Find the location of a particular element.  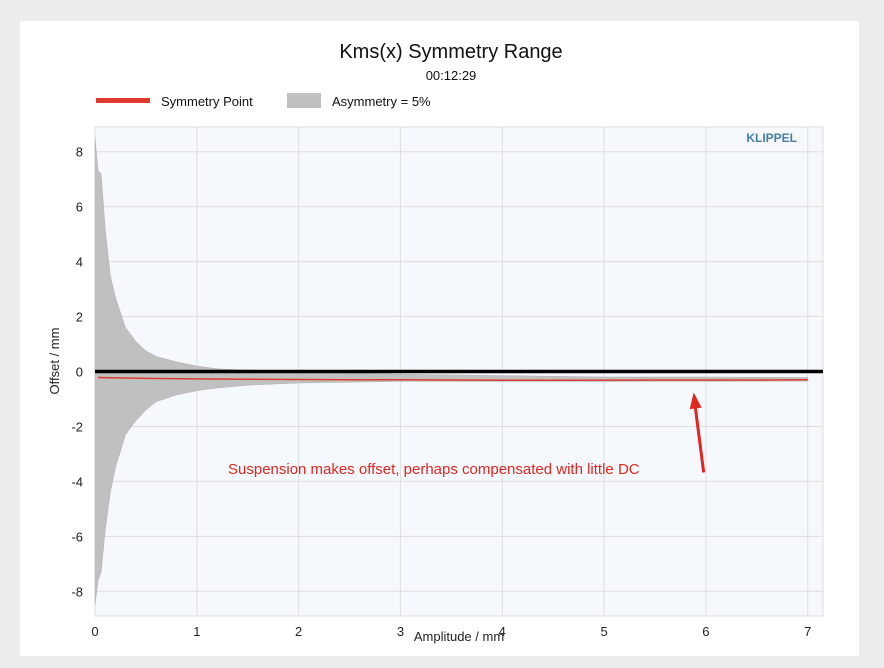

x-tick-label: 3 is located at coordinates (400, 631).